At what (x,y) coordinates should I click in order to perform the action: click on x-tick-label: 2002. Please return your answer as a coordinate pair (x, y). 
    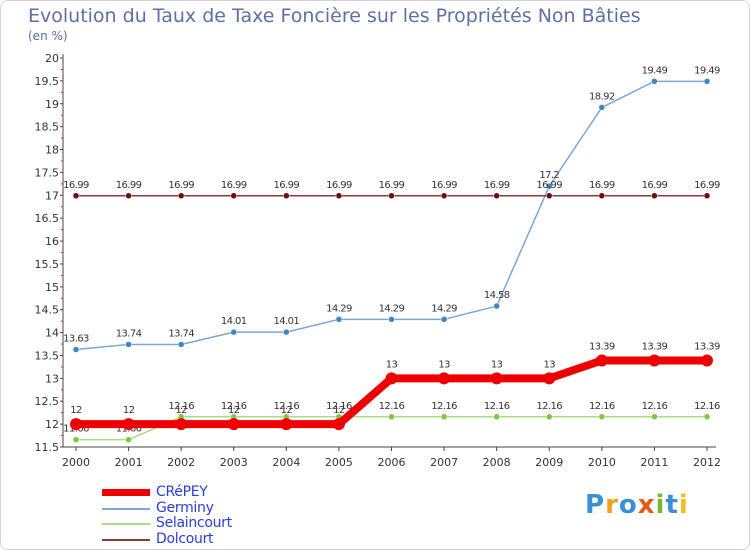
    Looking at the image, I should click on (181, 462).